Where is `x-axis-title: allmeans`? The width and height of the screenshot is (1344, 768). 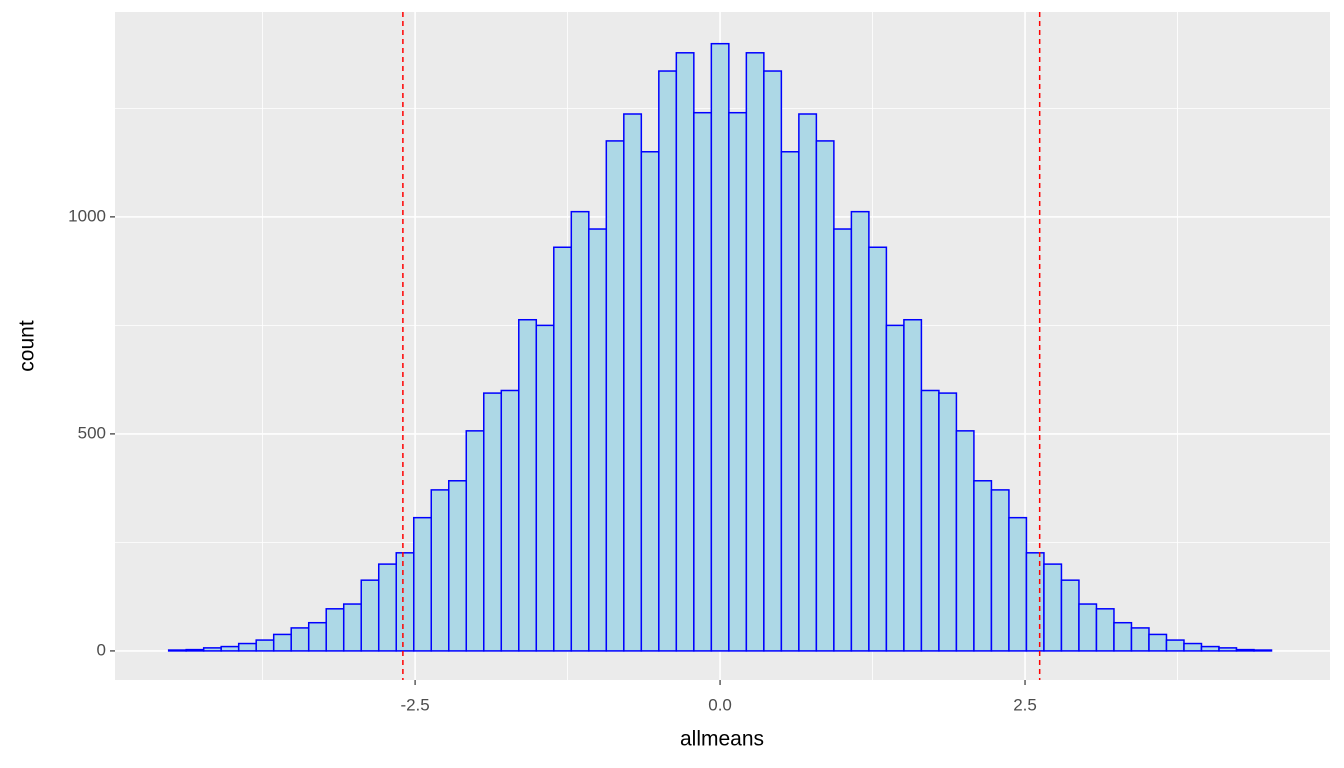 x-axis-title: allmeans is located at coordinates (722, 739).